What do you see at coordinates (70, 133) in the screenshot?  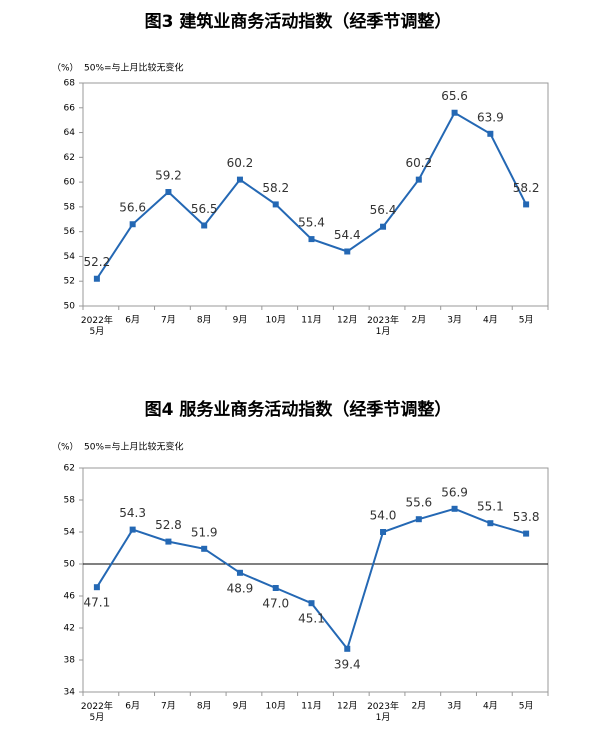 I see `y-tick-label: 64` at bounding box center [70, 133].